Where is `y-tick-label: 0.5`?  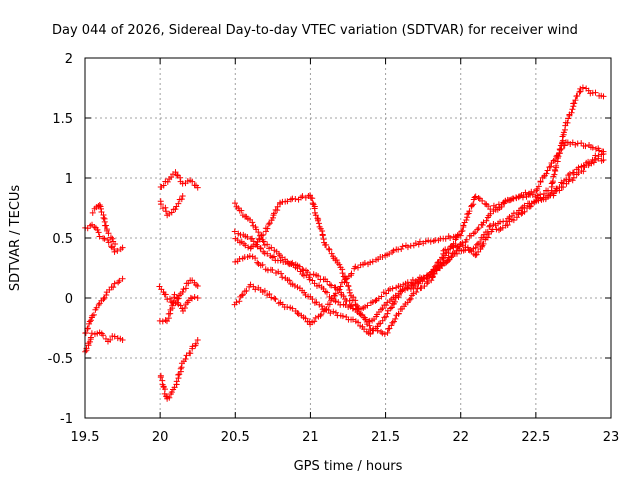
y-tick-label: 0.5 is located at coordinates (62, 239).